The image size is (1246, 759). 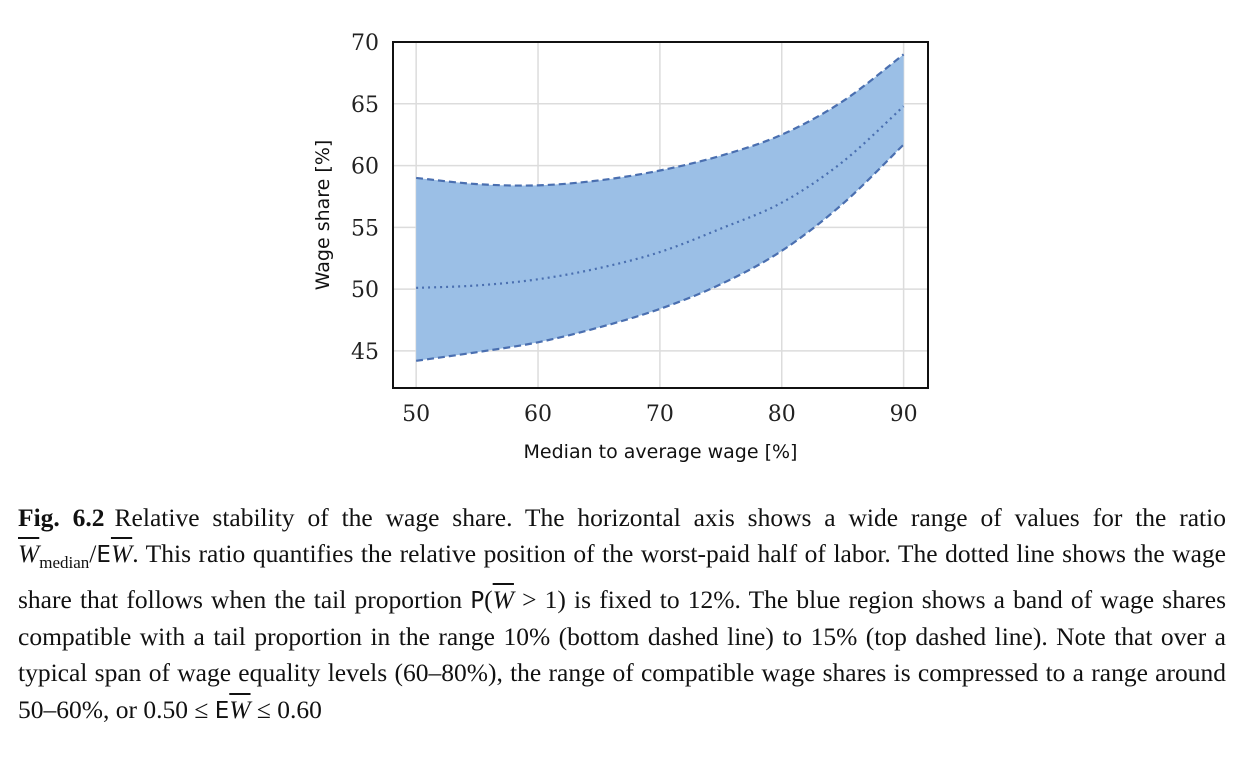 I want to click on paren-open: (, so click(x=488, y=599).